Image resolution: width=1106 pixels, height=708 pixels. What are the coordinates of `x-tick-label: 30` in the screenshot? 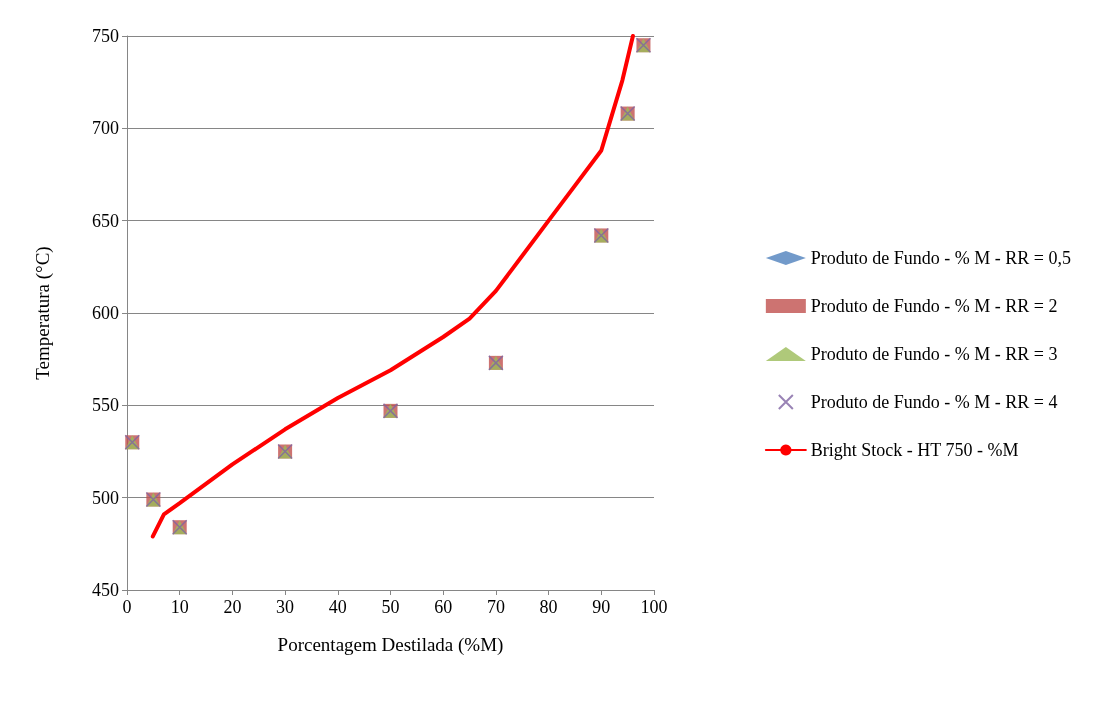 It's located at (285, 607).